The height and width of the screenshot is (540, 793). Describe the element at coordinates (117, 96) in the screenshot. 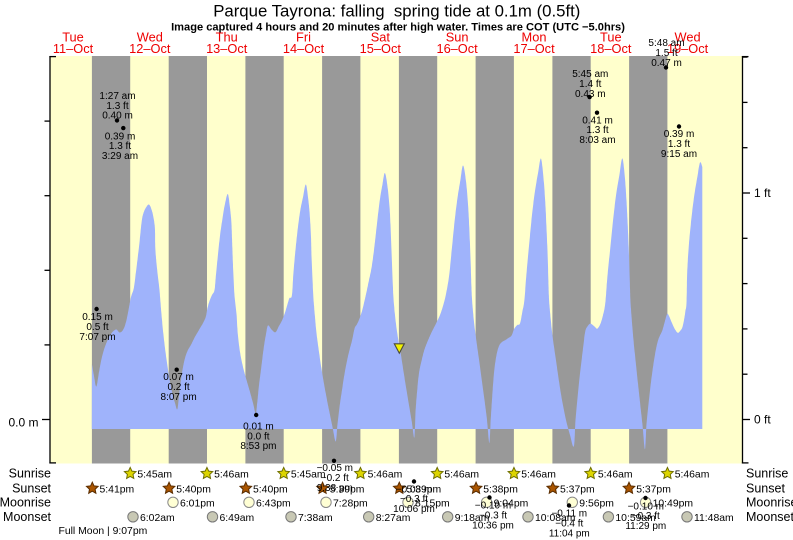

I see `svg-text: 1:27 am` at that location.